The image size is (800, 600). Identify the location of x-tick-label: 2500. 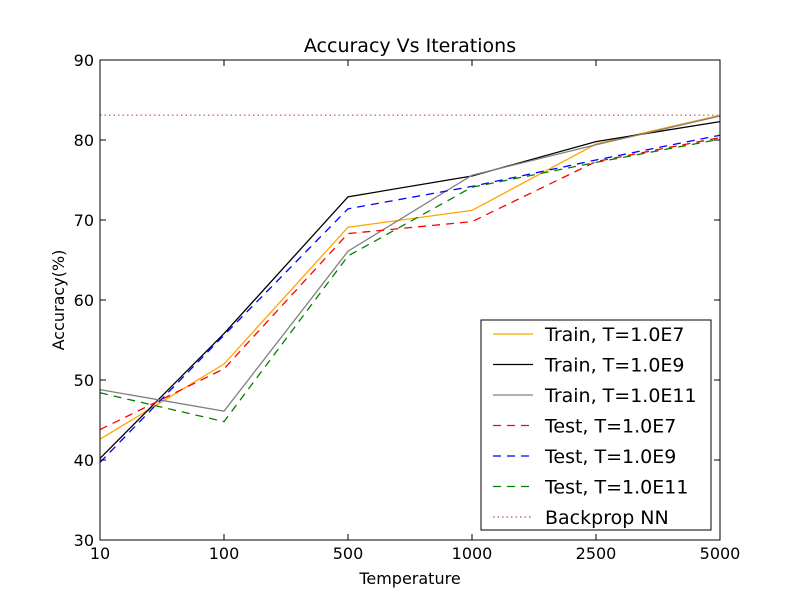
(596, 553).